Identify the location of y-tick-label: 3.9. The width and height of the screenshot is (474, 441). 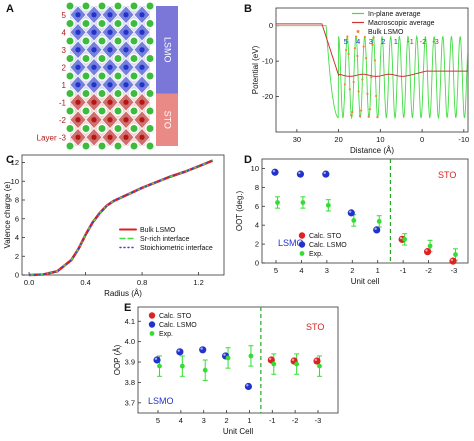
(130, 362).